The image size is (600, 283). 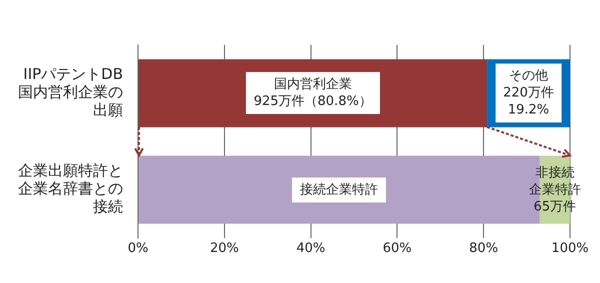 What do you see at coordinates (70, 189) in the screenshot?
I see `y-tick-label: 企業出願特許と企業名辞書との接続` at bounding box center [70, 189].